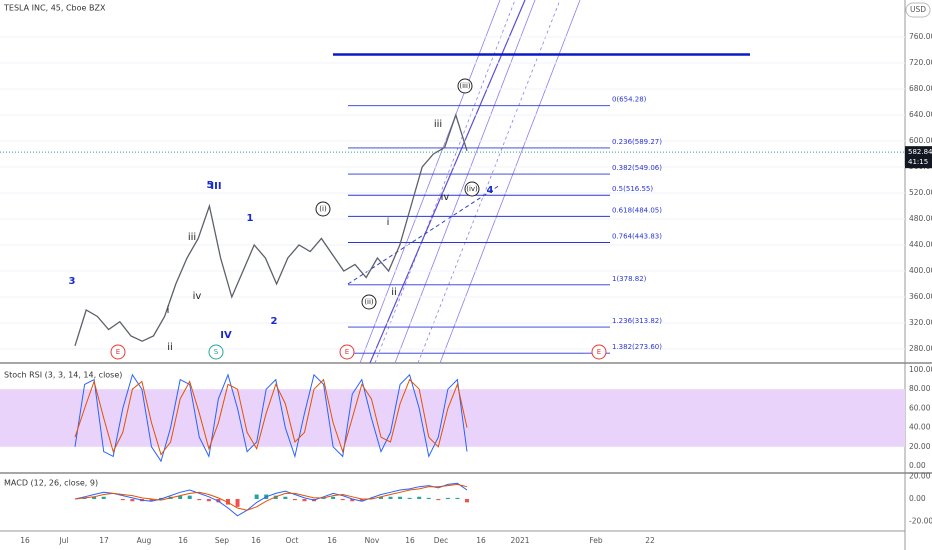  What do you see at coordinates (63, 375) in the screenshot?
I see `stoch-title: Stoch RSI (3, 3, 14, 14, close)` at bounding box center [63, 375].